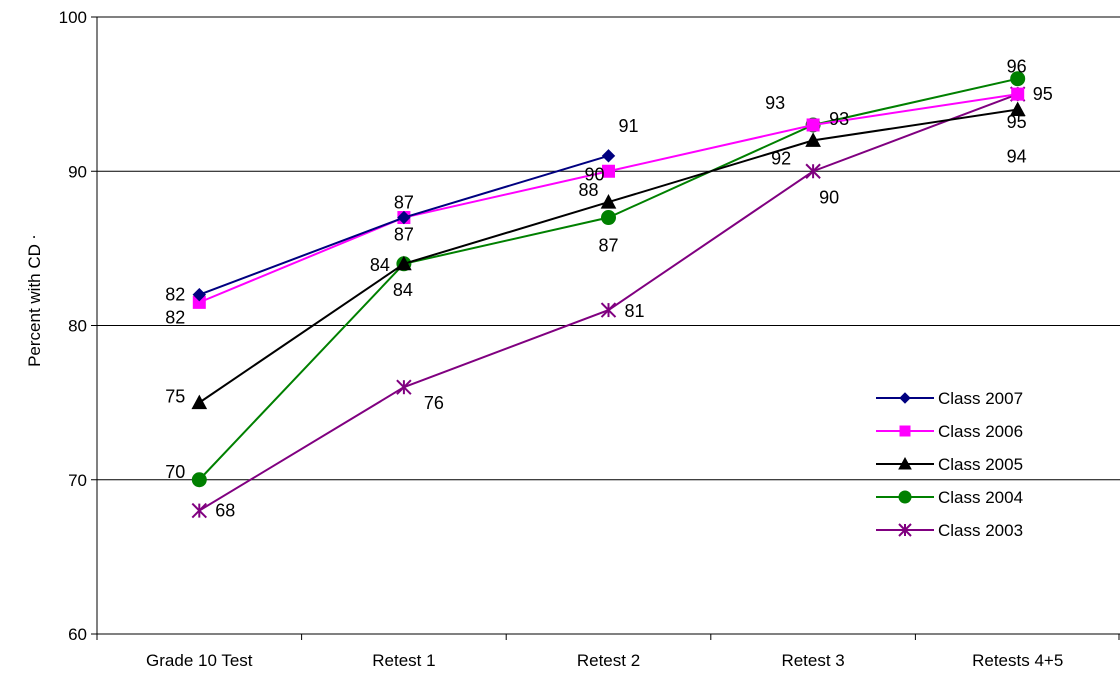  What do you see at coordinates (77, 326) in the screenshot?
I see `y-tick-label: 80` at bounding box center [77, 326].